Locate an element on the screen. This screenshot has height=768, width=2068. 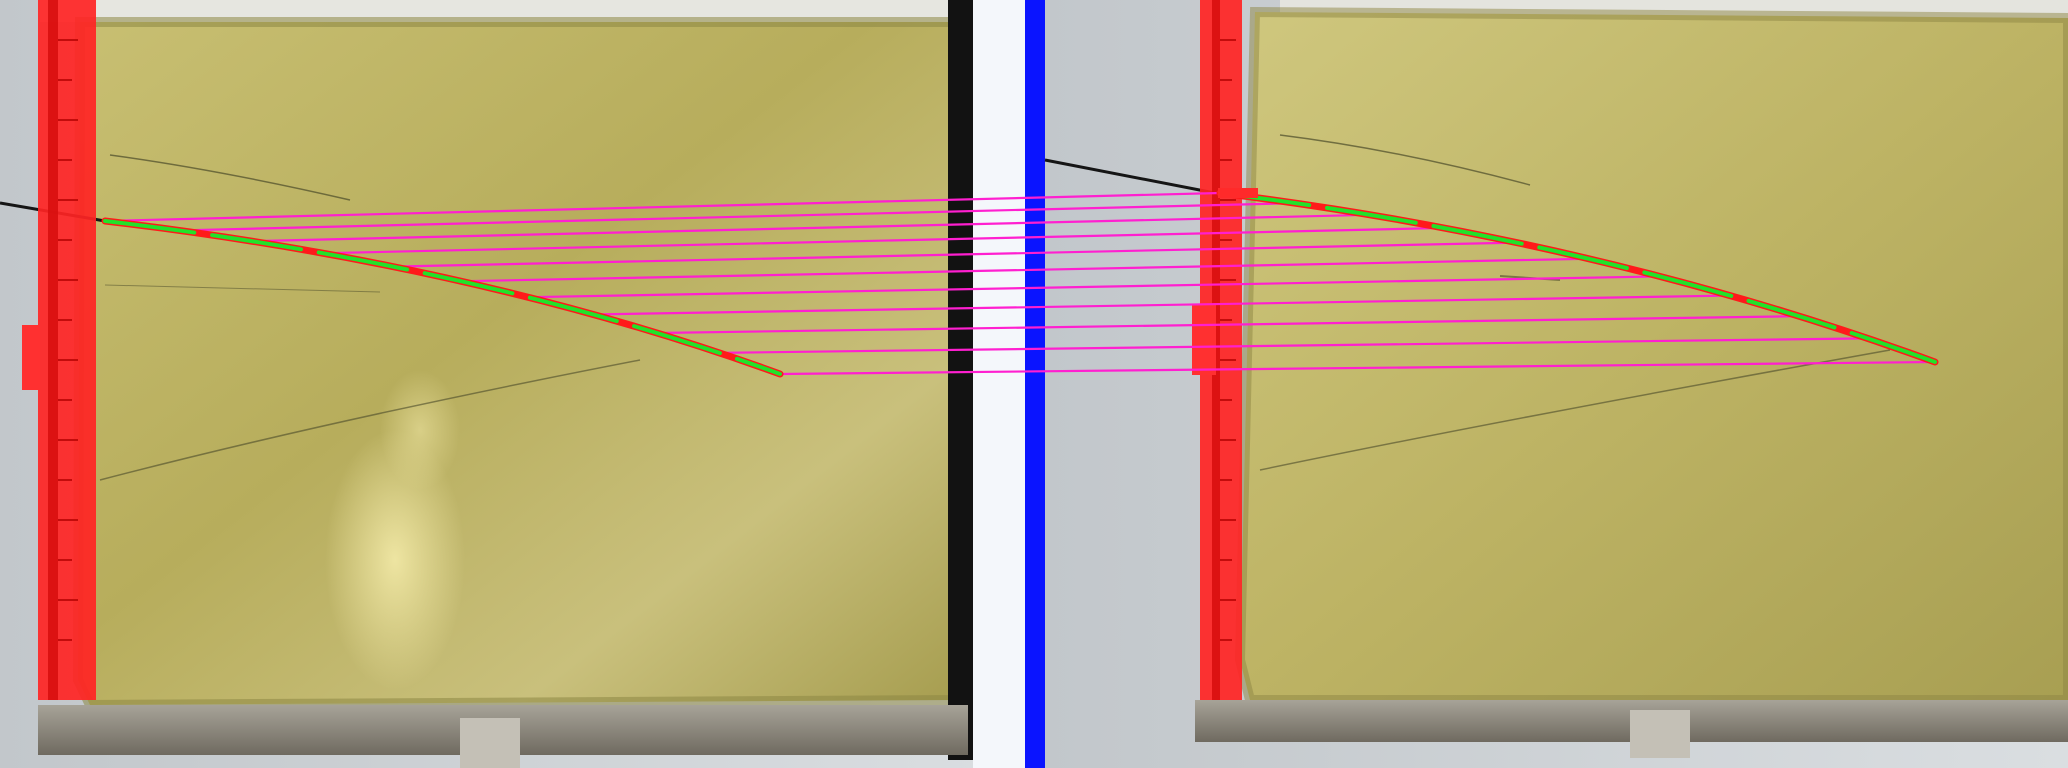
center-white-gap is located at coordinates (999, 384).